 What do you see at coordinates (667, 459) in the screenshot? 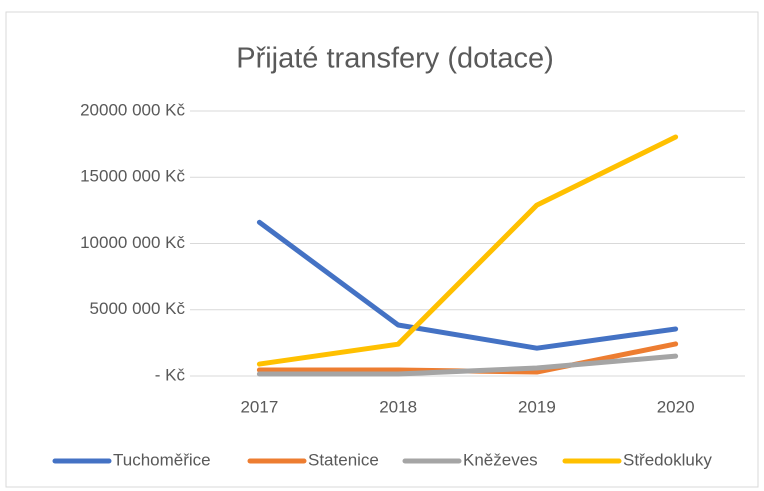
I see `legend-label: Středokluky` at bounding box center [667, 459].